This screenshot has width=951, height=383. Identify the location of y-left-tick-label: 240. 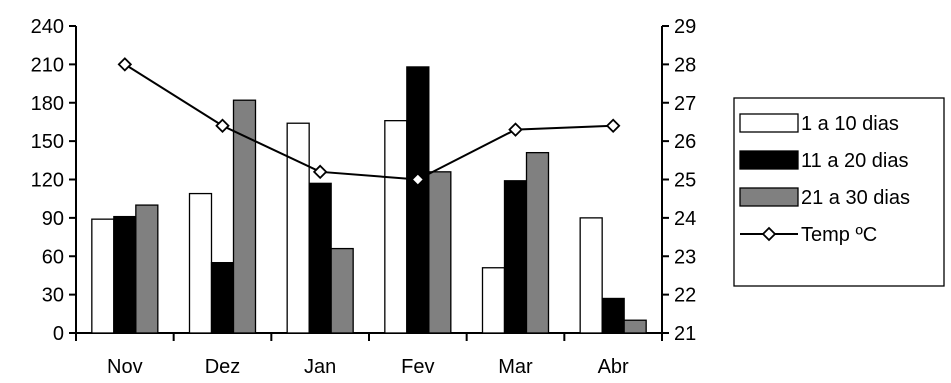
(47, 27).